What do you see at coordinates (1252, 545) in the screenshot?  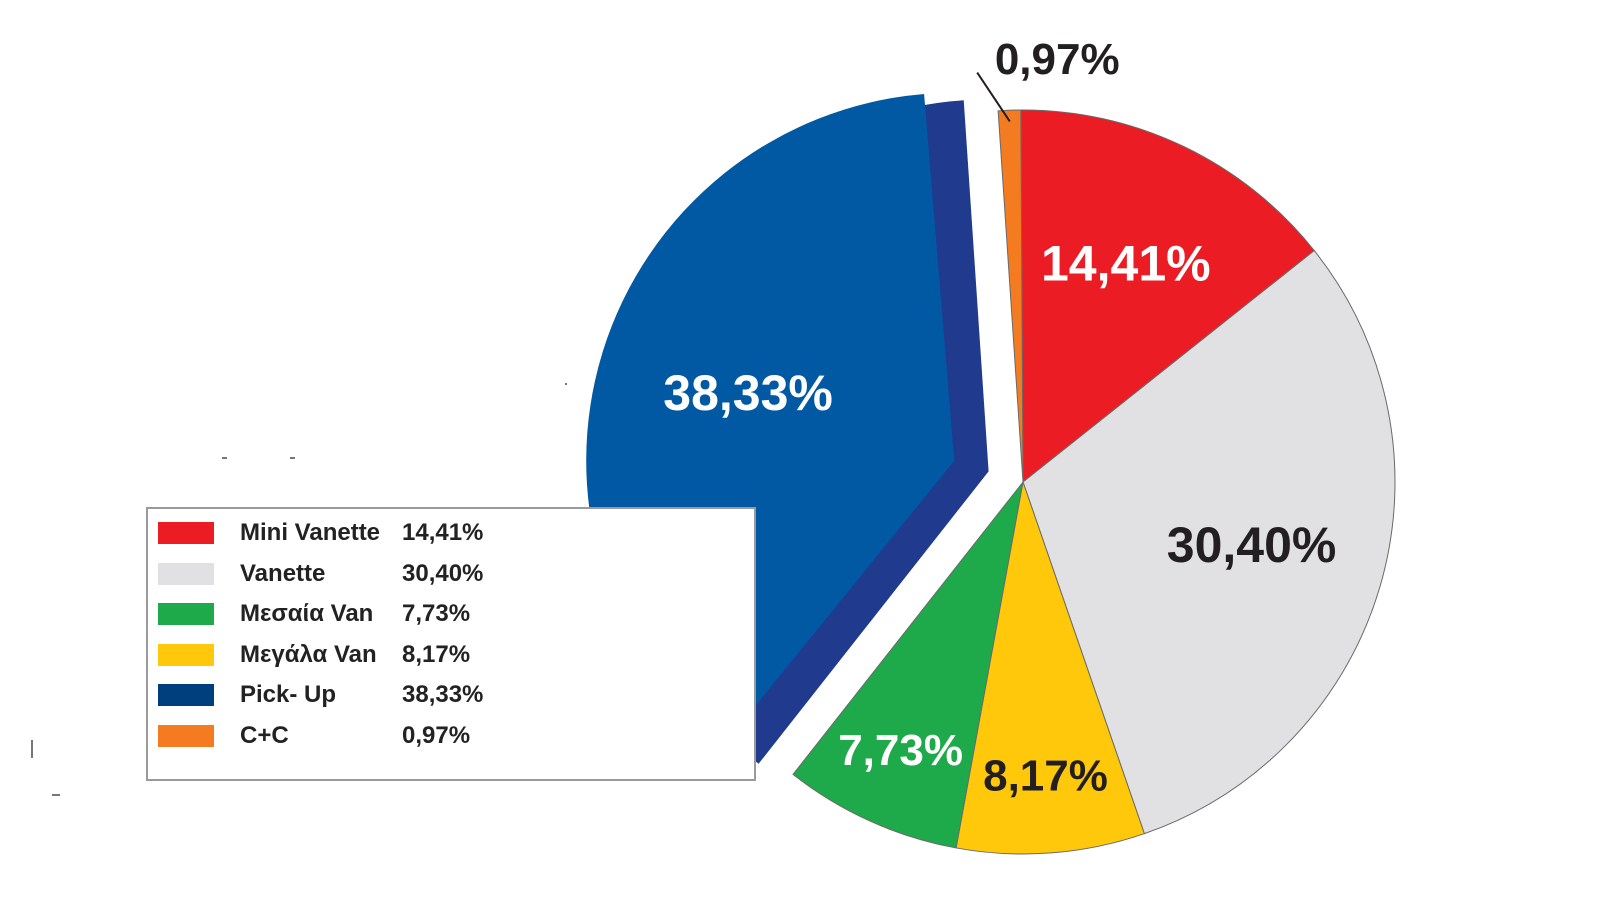 I see `slice-label-vanette: 30,40%` at bounding box center [1252, 545].